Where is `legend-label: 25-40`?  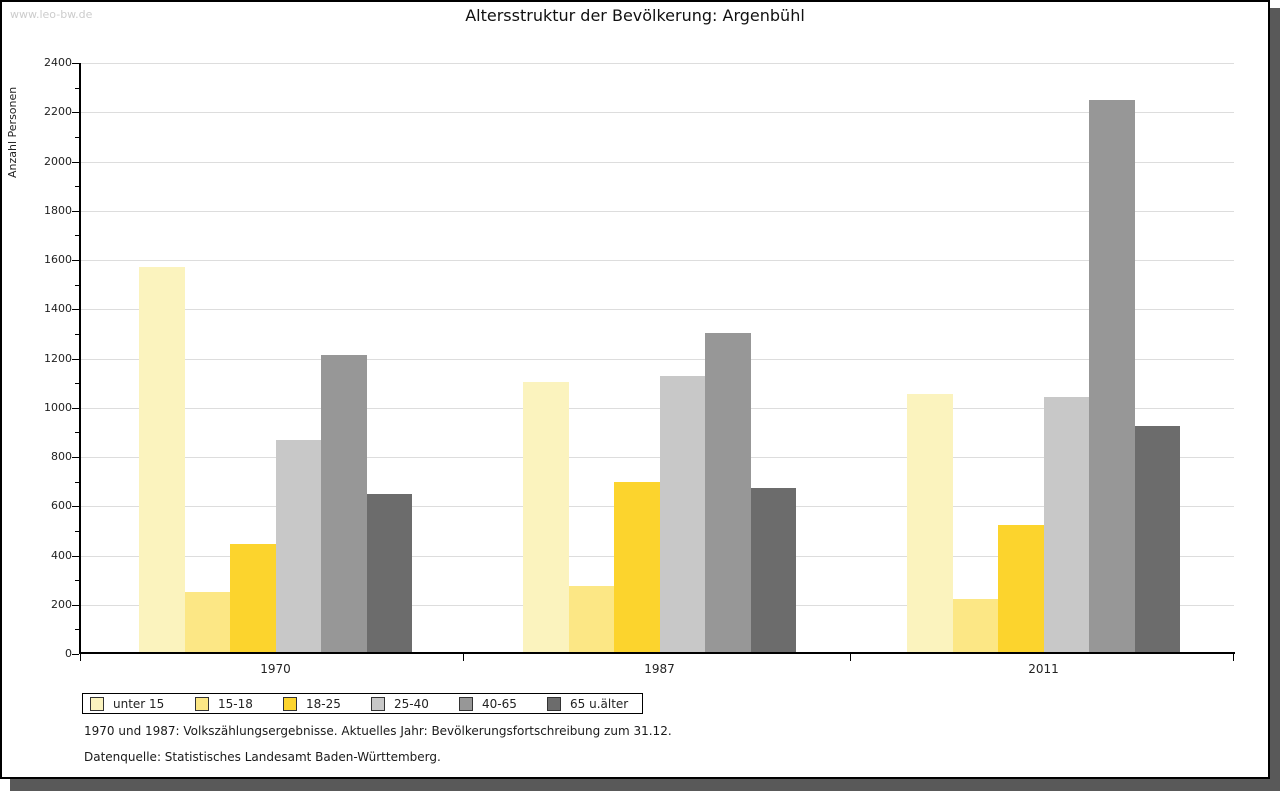 legend-label: 25-40 is located at coordinates (411, 703).